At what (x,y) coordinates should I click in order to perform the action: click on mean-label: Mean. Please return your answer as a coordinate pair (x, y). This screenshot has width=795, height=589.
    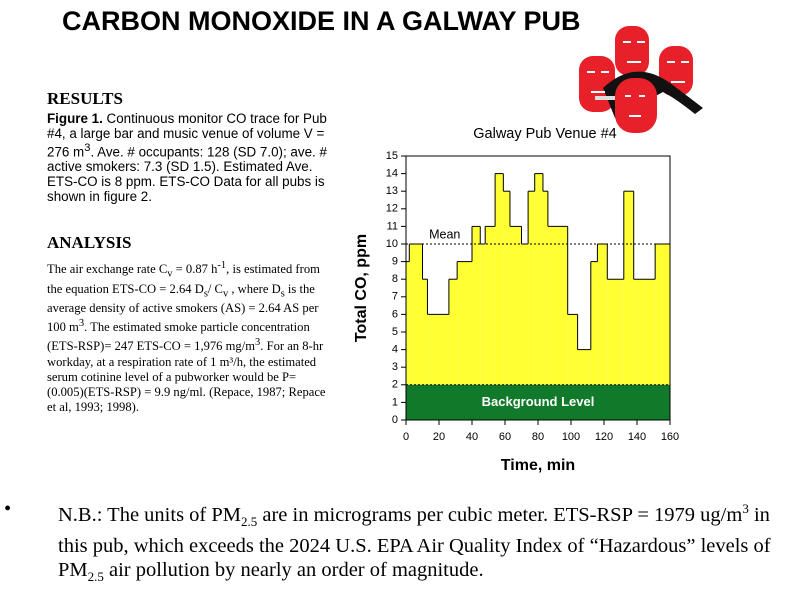
    Looking at the image, I should click on (444, 234).